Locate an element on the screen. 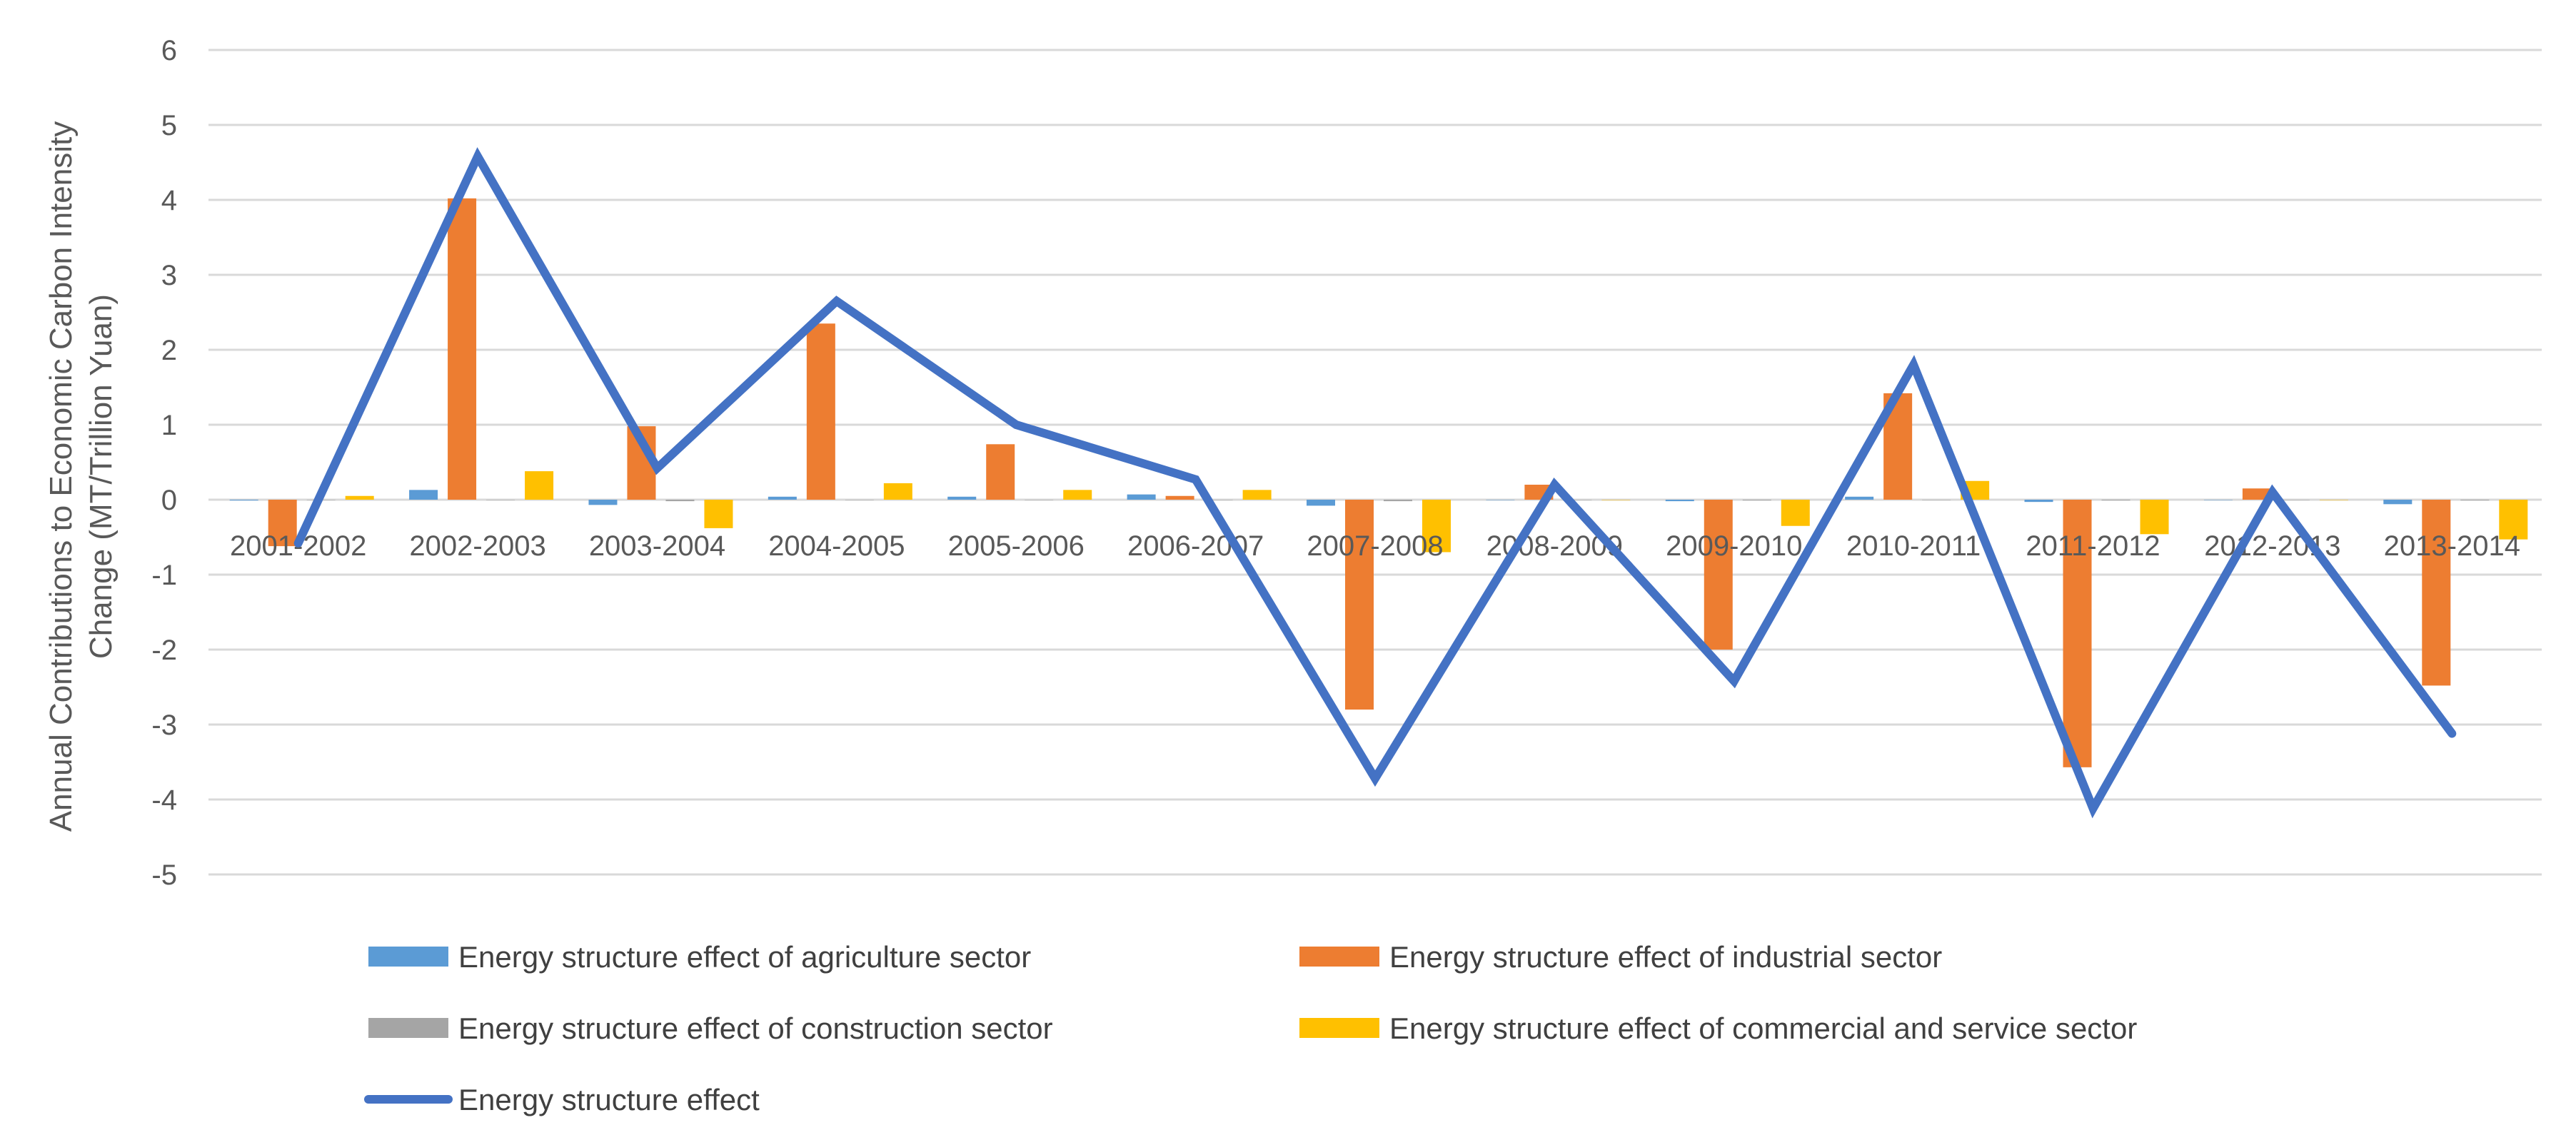 The width and height of the screenshot is (2576, 1145). y-tick-label: 2 is located at coordinates (169, 350).